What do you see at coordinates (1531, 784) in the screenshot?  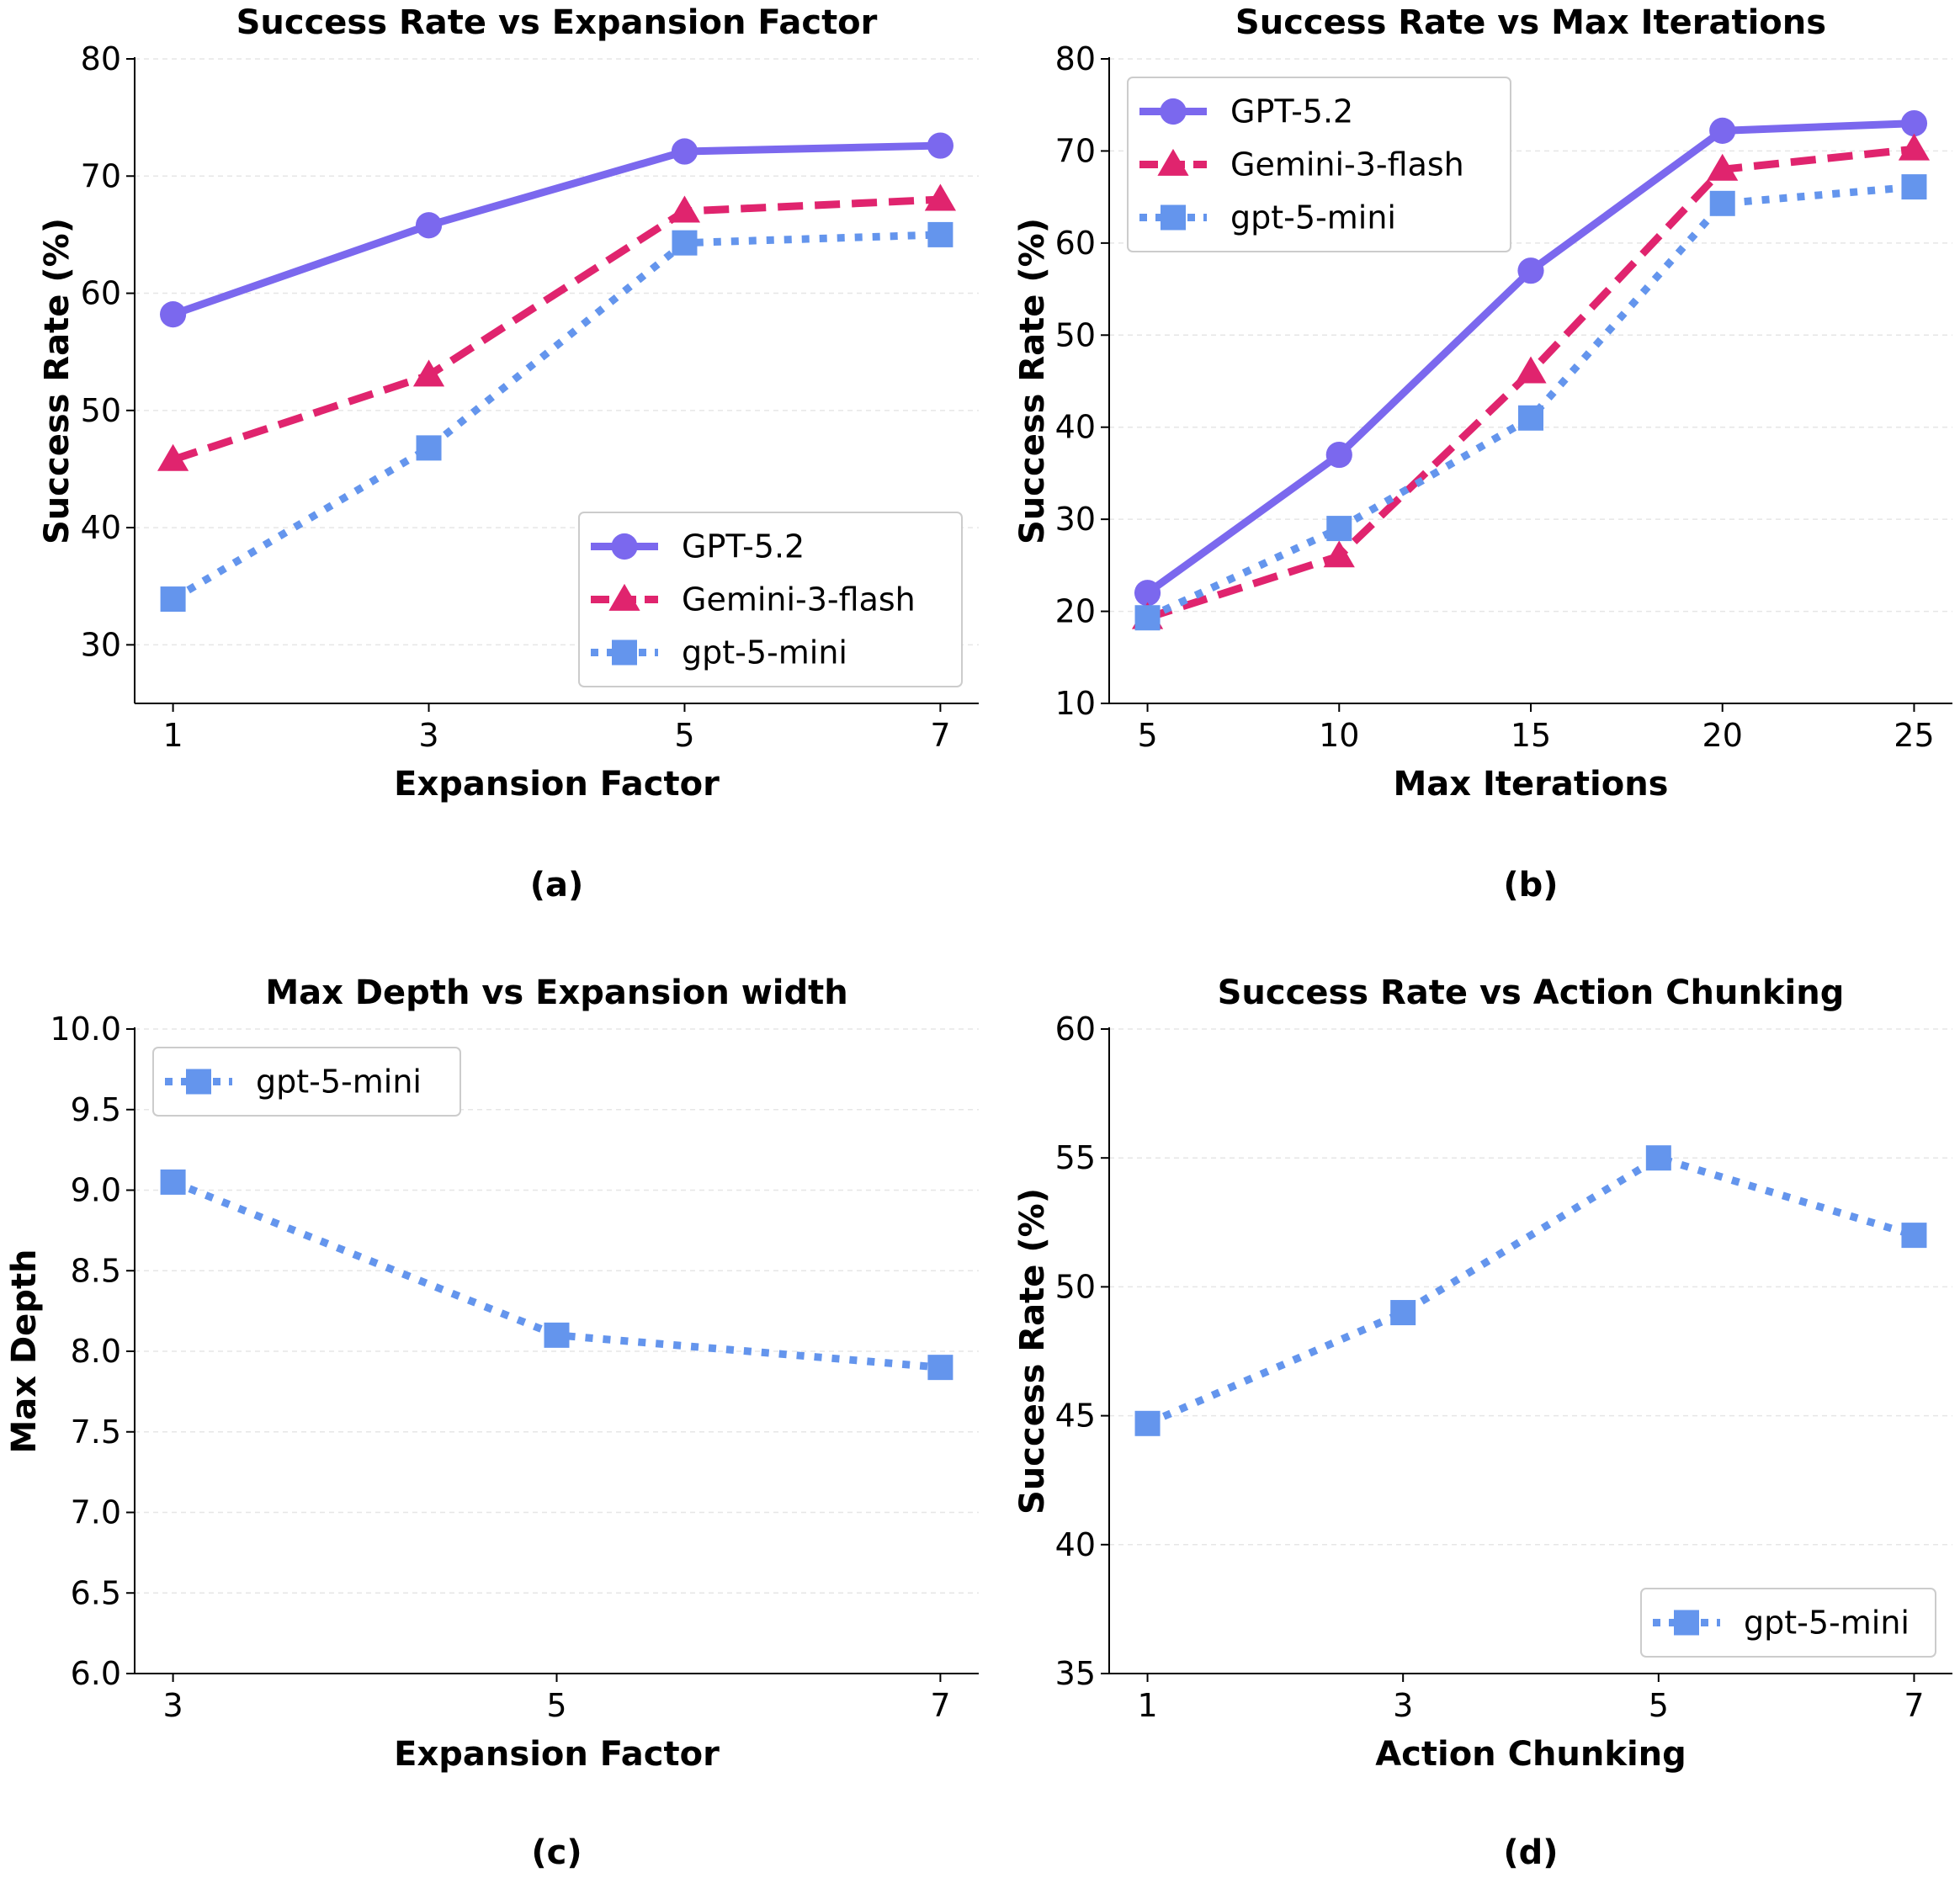 I see `x-axis-label: Max Iterations` at bounding box center [1531, 784].